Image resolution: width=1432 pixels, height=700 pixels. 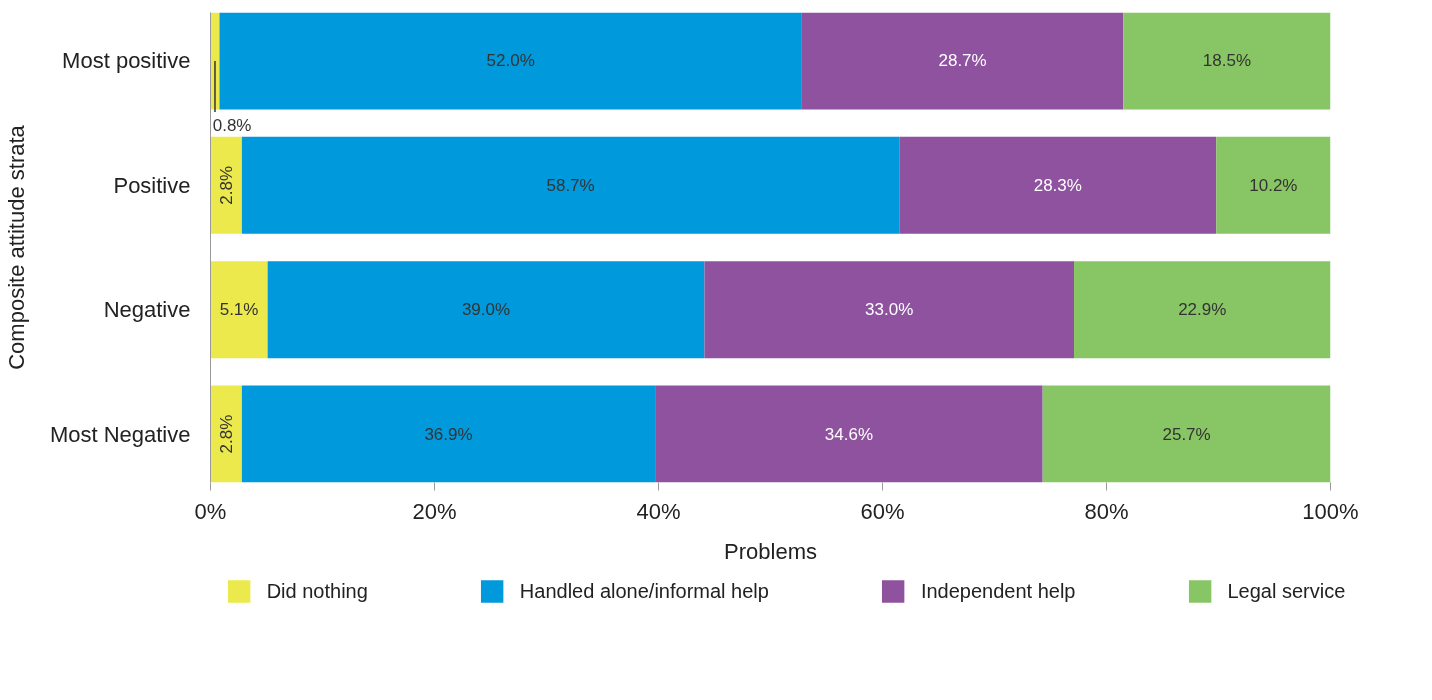 What do you see at coordinates (126, 61) in the screenshot?
I see `y-tick-label: Most positive` at bounding box center [126, 61].